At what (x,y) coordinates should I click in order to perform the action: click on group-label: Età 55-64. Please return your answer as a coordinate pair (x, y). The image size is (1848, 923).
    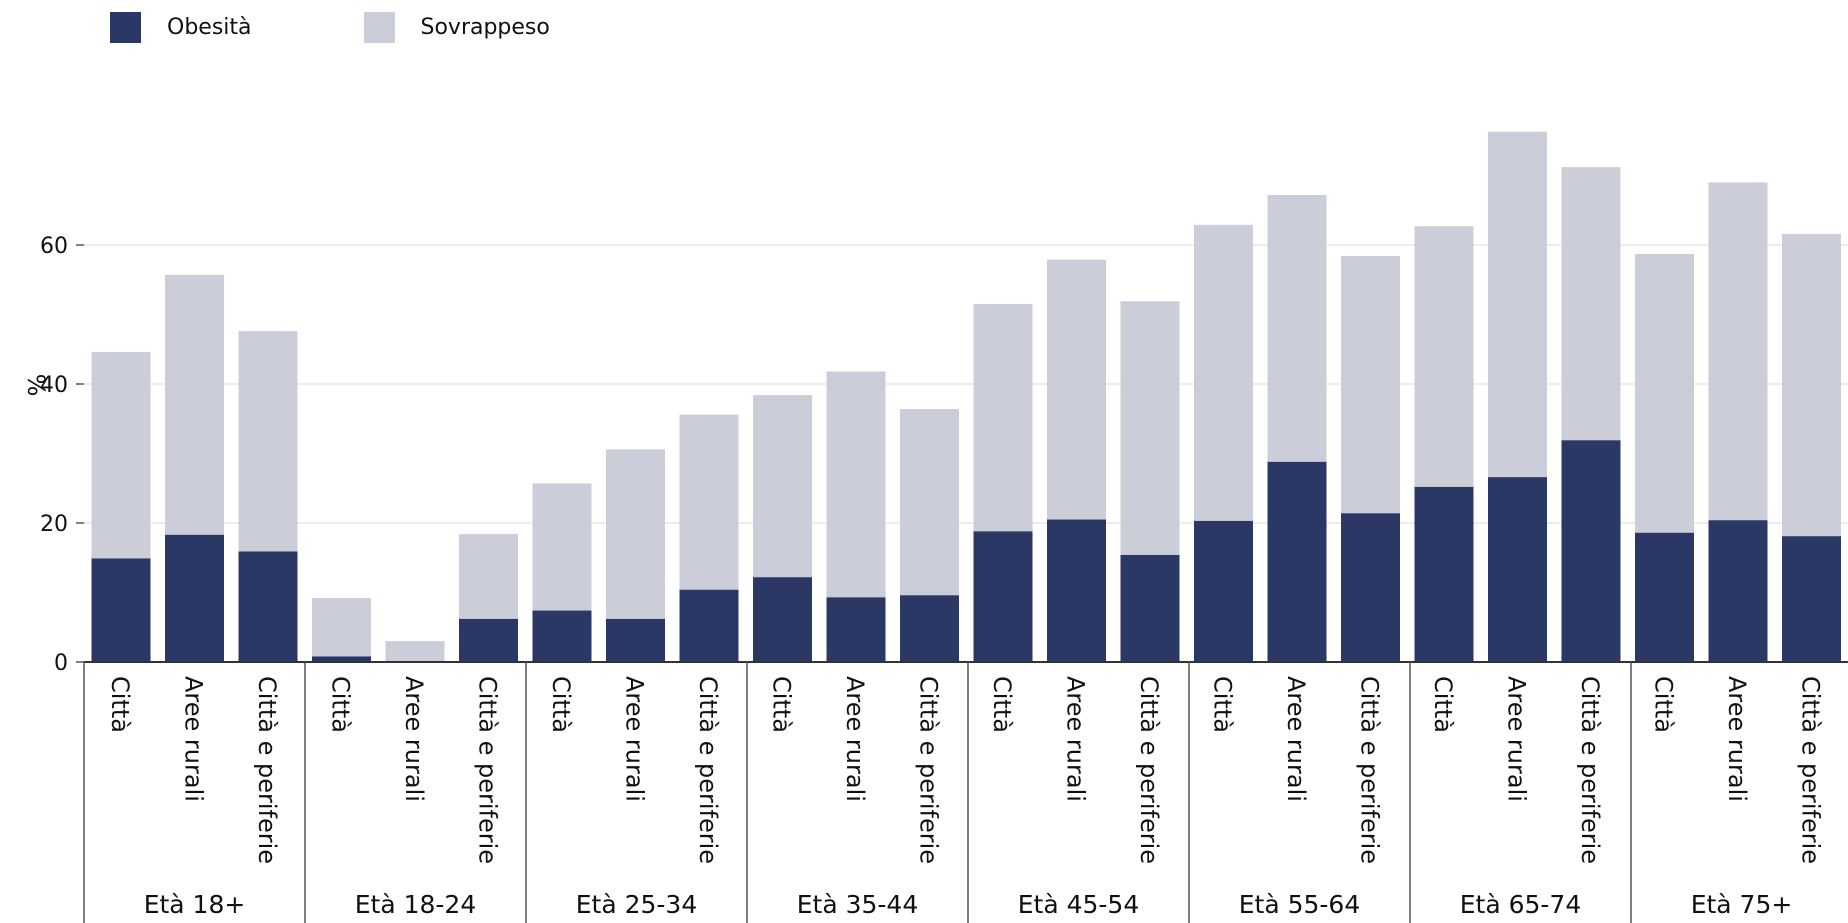
    Looking at the image, I should click on (1300, 904).